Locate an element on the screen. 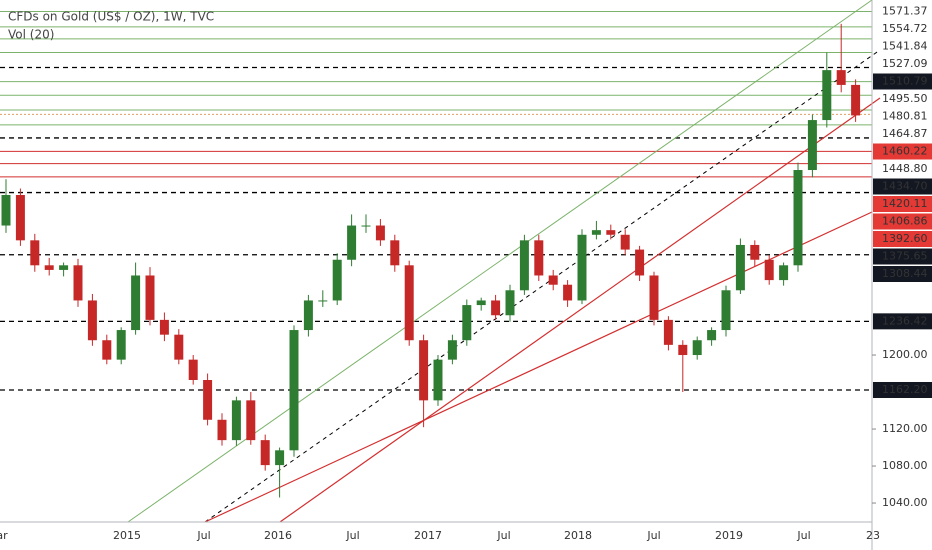 The height and width of the screenshot is (550, 932). y-tick-label: 1200.00 is located at coordinates (905, 354).